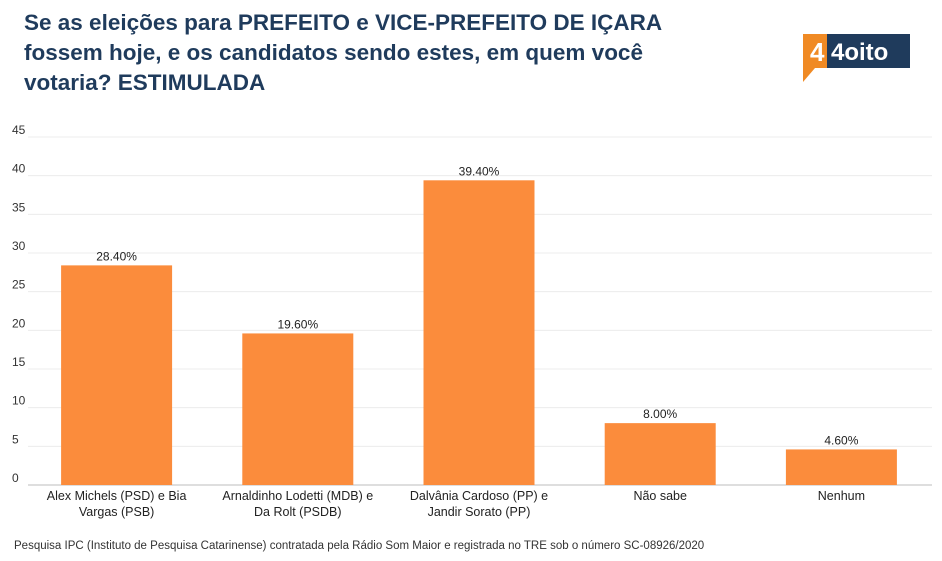  What do you see at coordinates (15, 478) in the screenshot?
I see `y-tick-label: 0` at bounding box center [15, 478].